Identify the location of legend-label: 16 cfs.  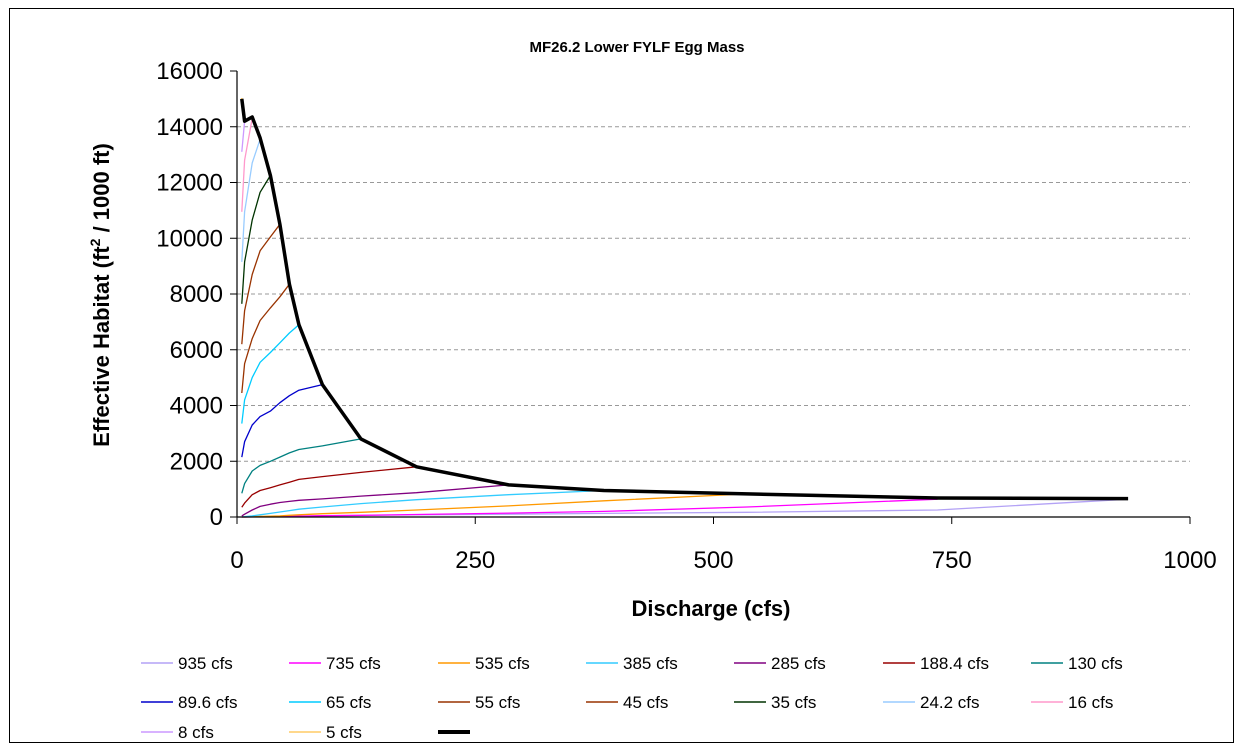
(1090, 702).